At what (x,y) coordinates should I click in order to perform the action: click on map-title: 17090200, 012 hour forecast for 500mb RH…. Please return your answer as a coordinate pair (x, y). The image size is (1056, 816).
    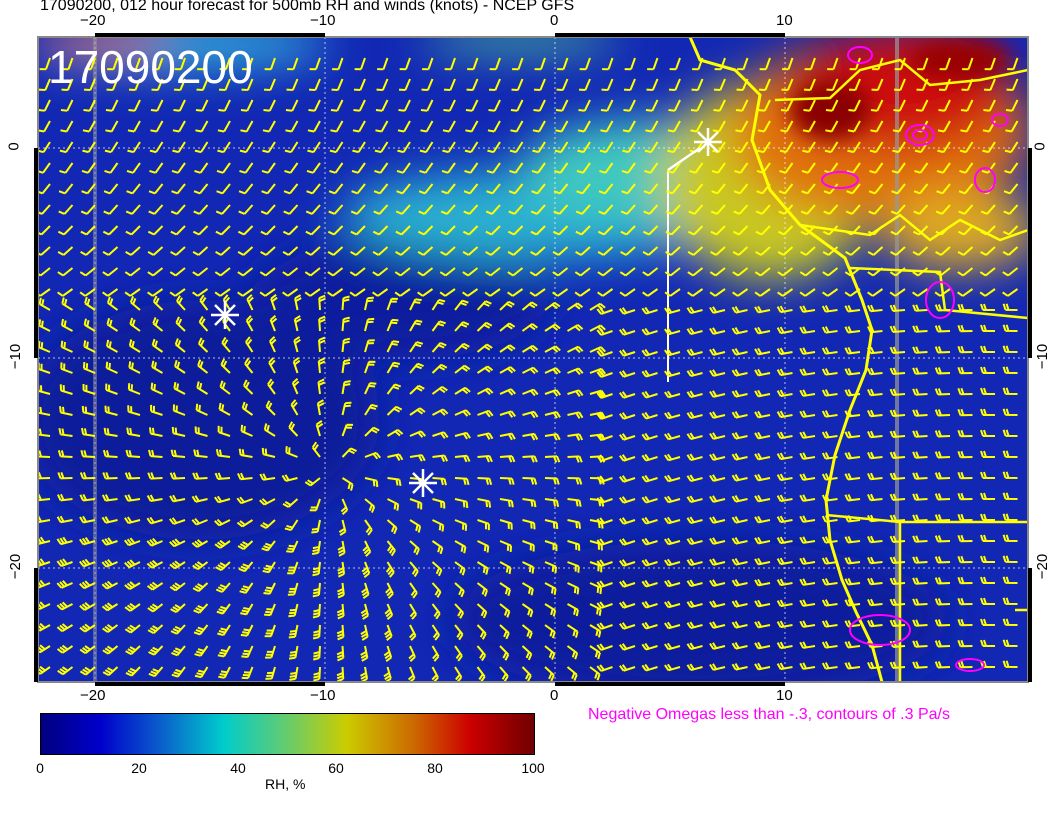
    Looking at the image, I should click on (307, 7).